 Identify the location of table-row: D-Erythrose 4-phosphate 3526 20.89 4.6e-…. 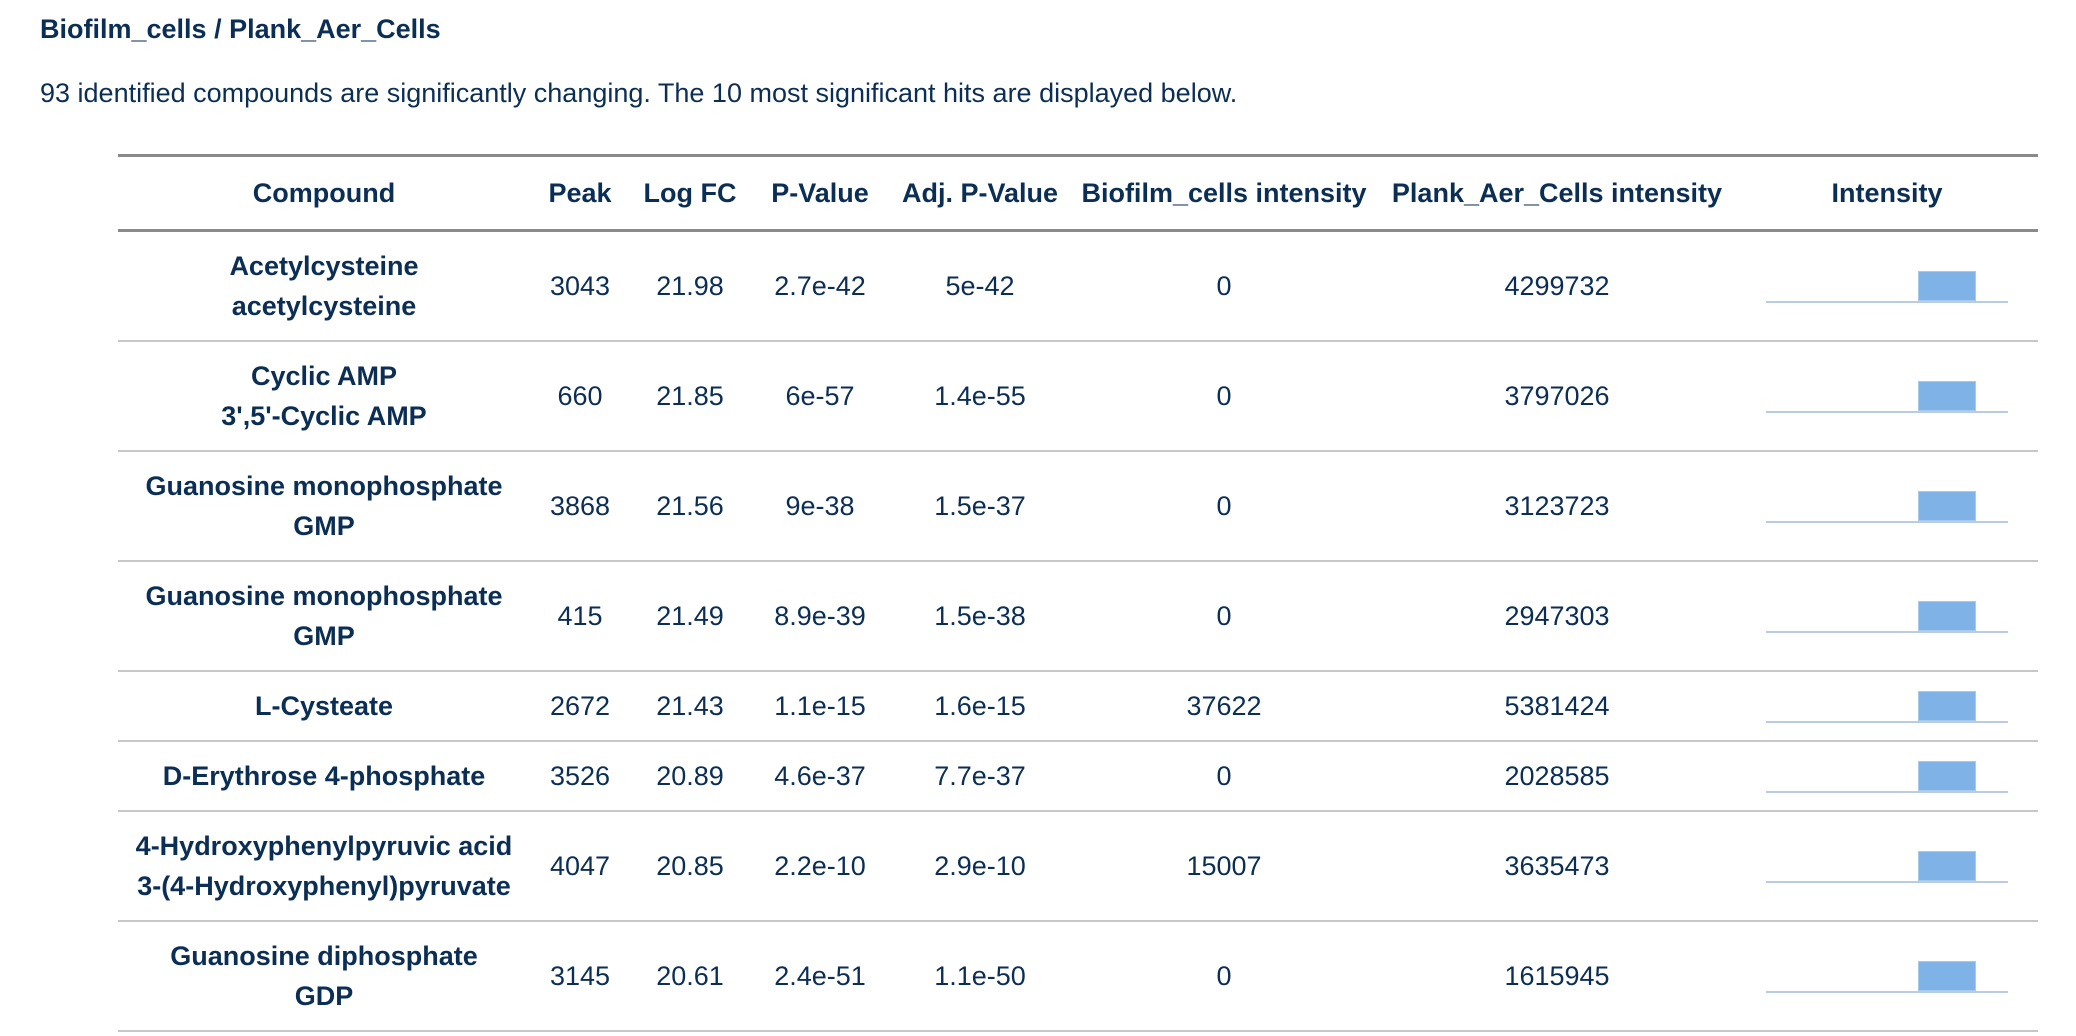
(1078, 776).